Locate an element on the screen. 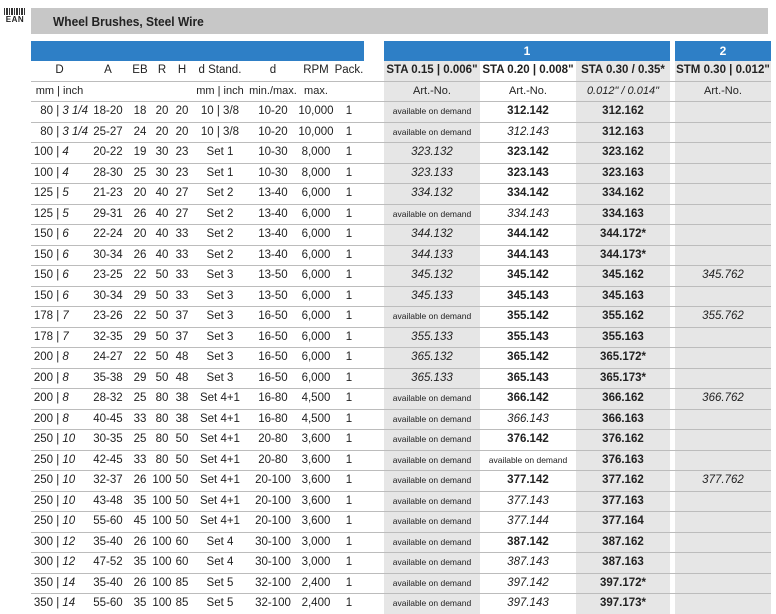 The width and height of the screenshot is (776, 614). cell-sta015: 365.132 is located at coordinates (431, 357).